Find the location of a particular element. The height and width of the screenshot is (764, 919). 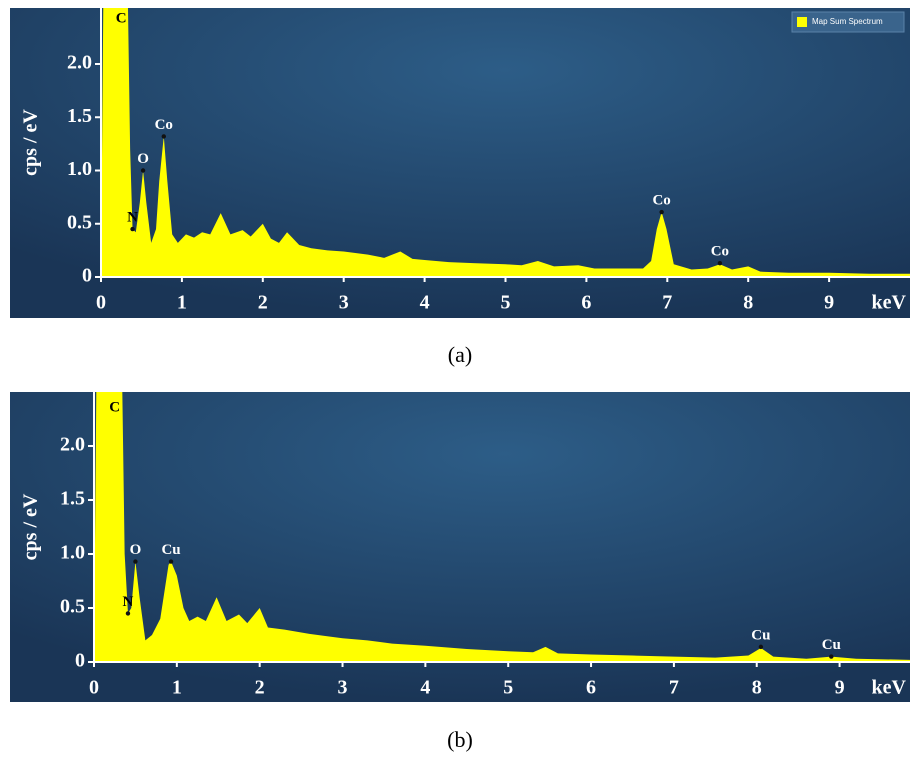

caption: (a) is located at coordinates (460, 354).